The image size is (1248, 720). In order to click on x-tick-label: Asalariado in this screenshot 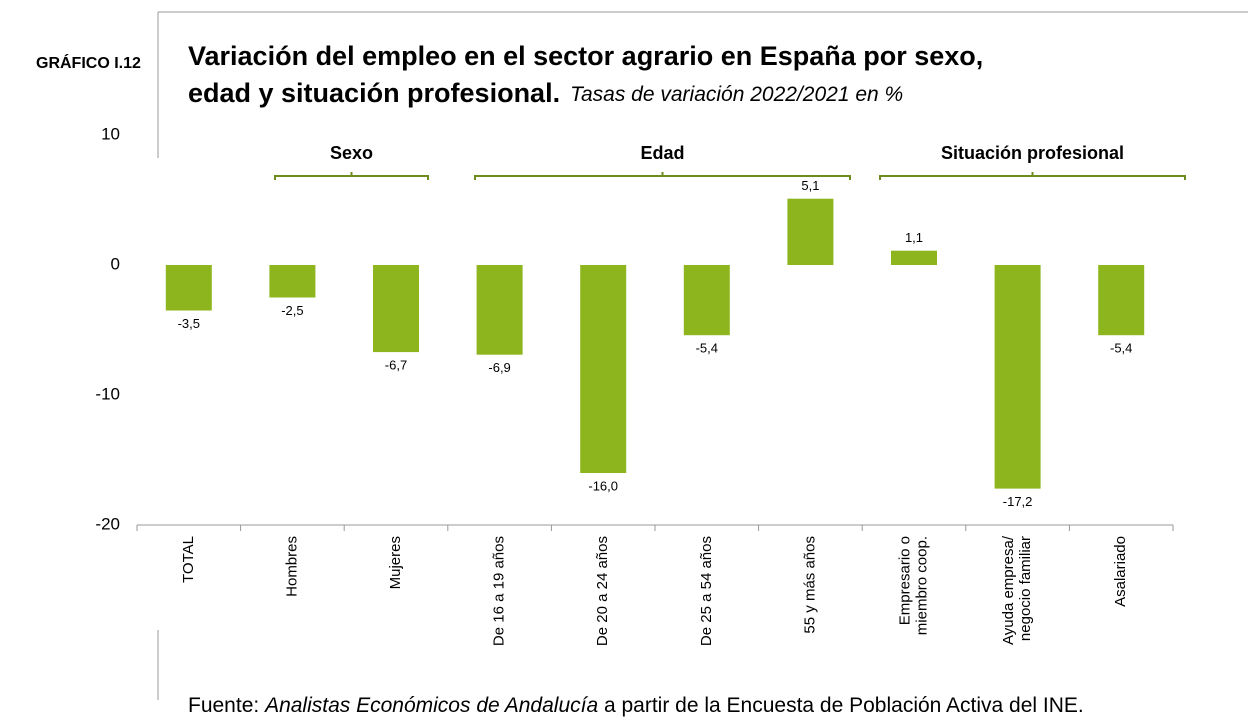, I will do `click(1120, 571)`.